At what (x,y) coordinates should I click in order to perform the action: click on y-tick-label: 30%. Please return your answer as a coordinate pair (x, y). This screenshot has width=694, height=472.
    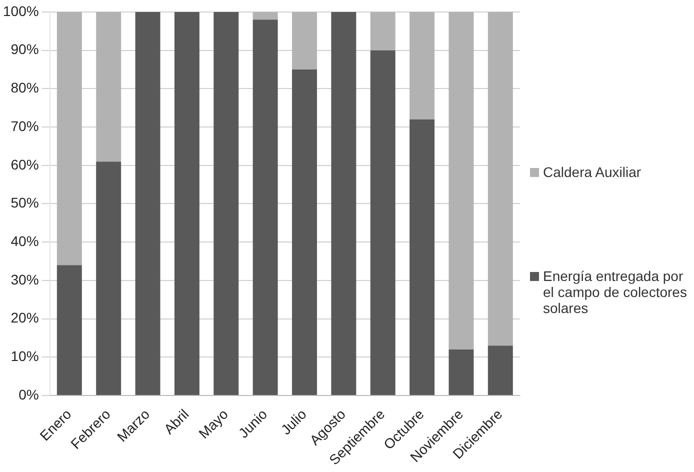
    Looking at the image, I should click on (24, 279).